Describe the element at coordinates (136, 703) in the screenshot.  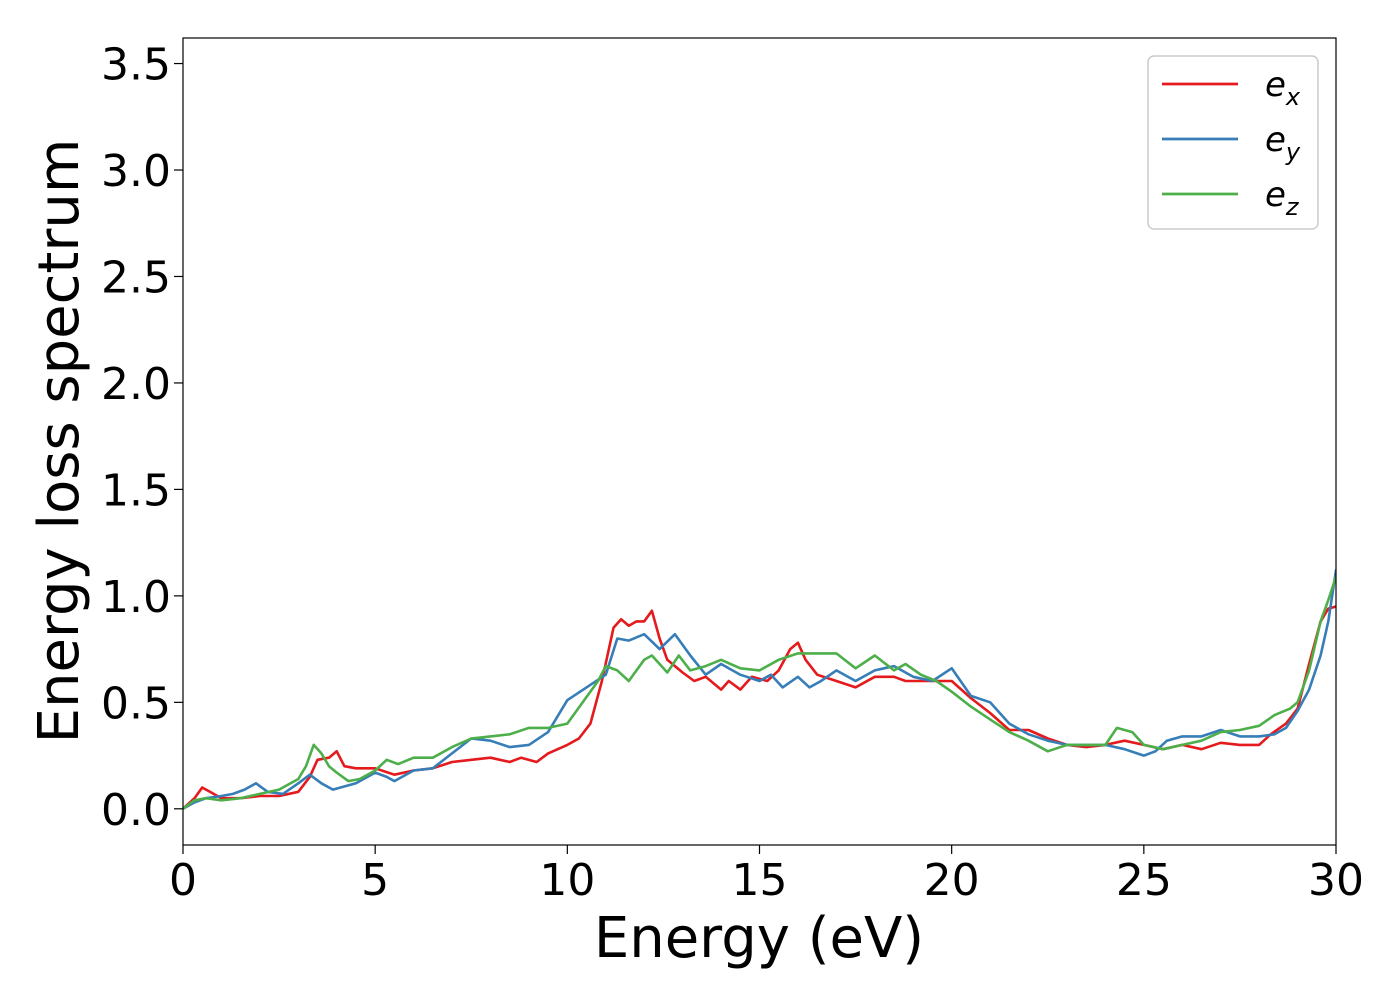
I see `y-tick-label: 0.5` at that location.